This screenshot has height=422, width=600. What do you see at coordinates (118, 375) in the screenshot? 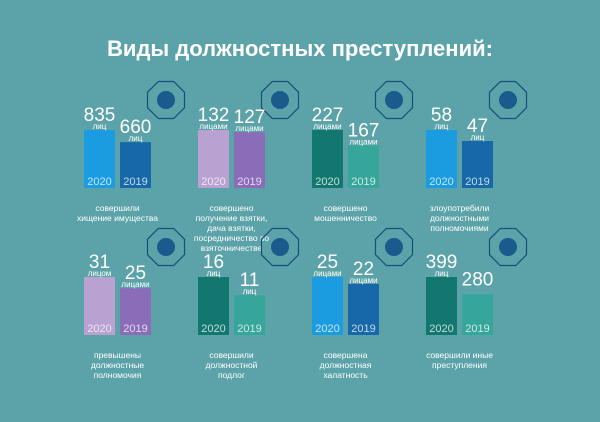
I see `caption: полномочия` at bounding box center [118, 375].